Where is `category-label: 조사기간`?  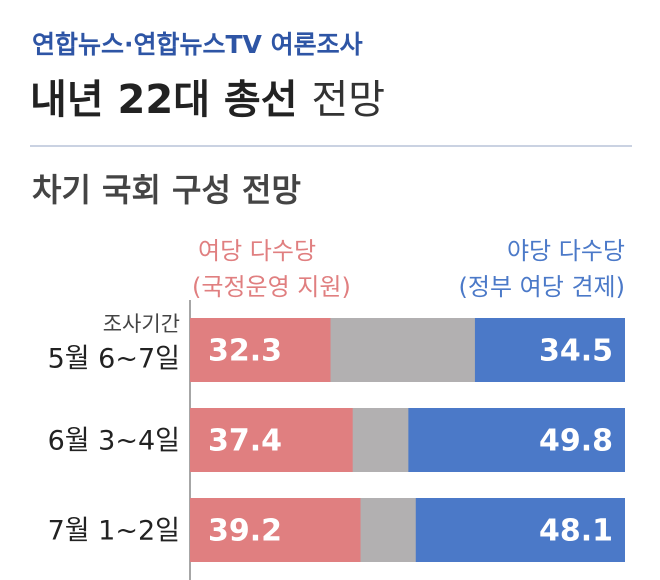 category-label: 조사기간 is located at coordinates (141, 324).